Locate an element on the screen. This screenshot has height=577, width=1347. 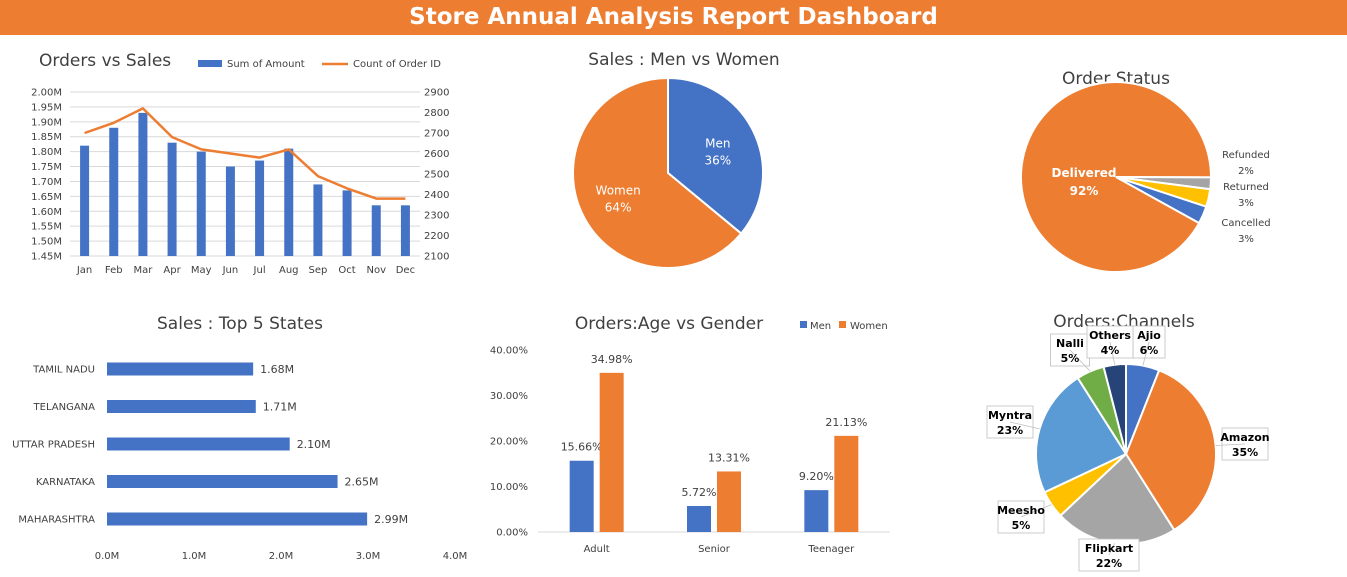
y2-tick-label: 2800 is located at coordinates (436, 113).